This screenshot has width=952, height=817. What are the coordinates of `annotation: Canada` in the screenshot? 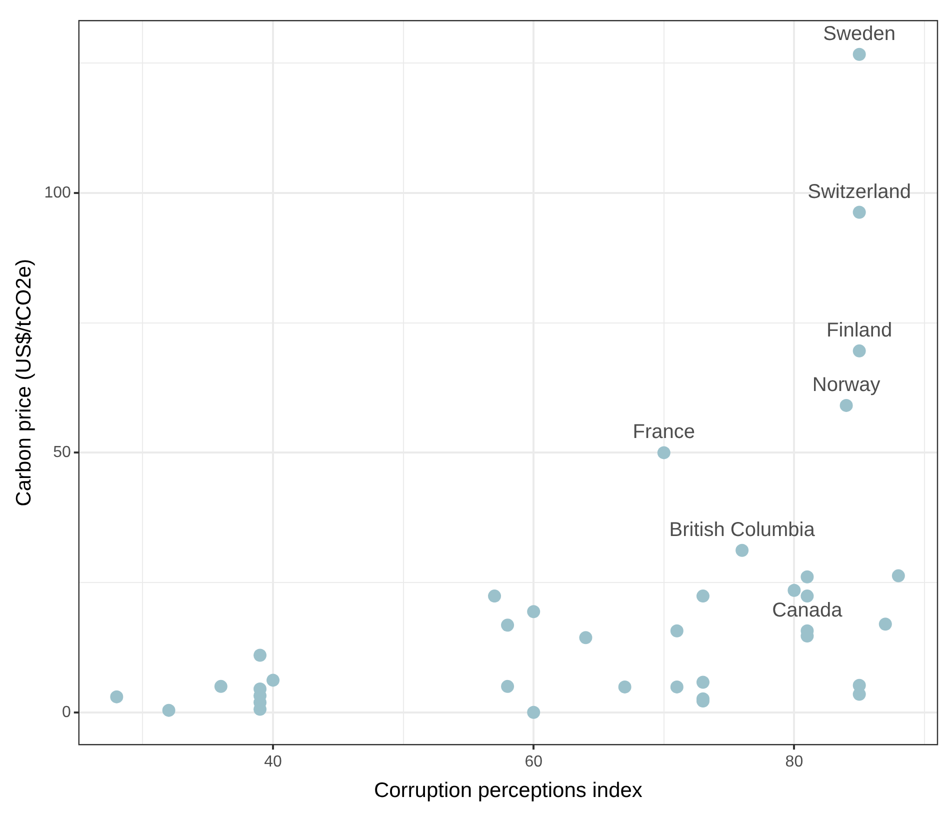 It's located at (808, 610).